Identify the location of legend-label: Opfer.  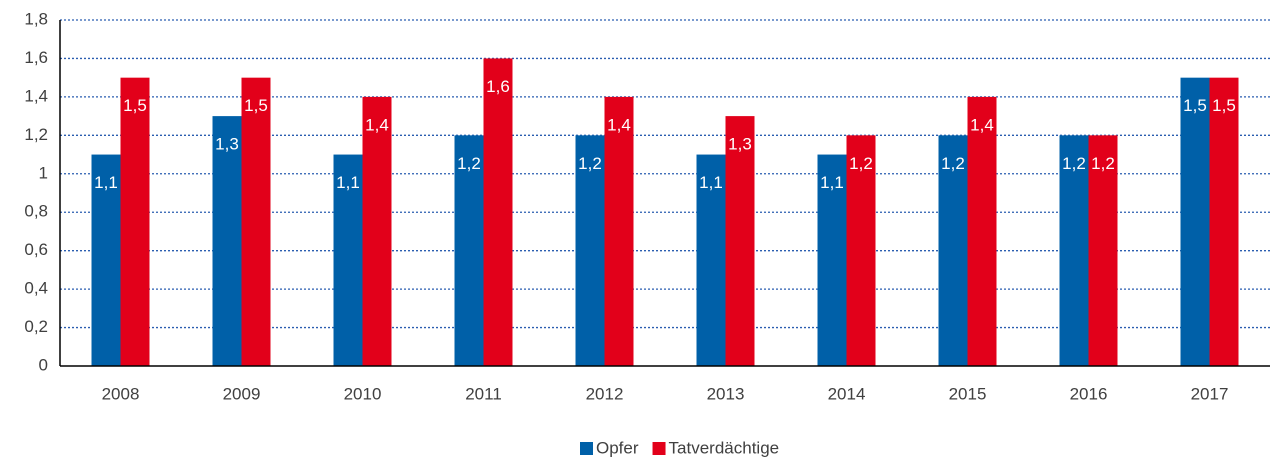
(617, 447).